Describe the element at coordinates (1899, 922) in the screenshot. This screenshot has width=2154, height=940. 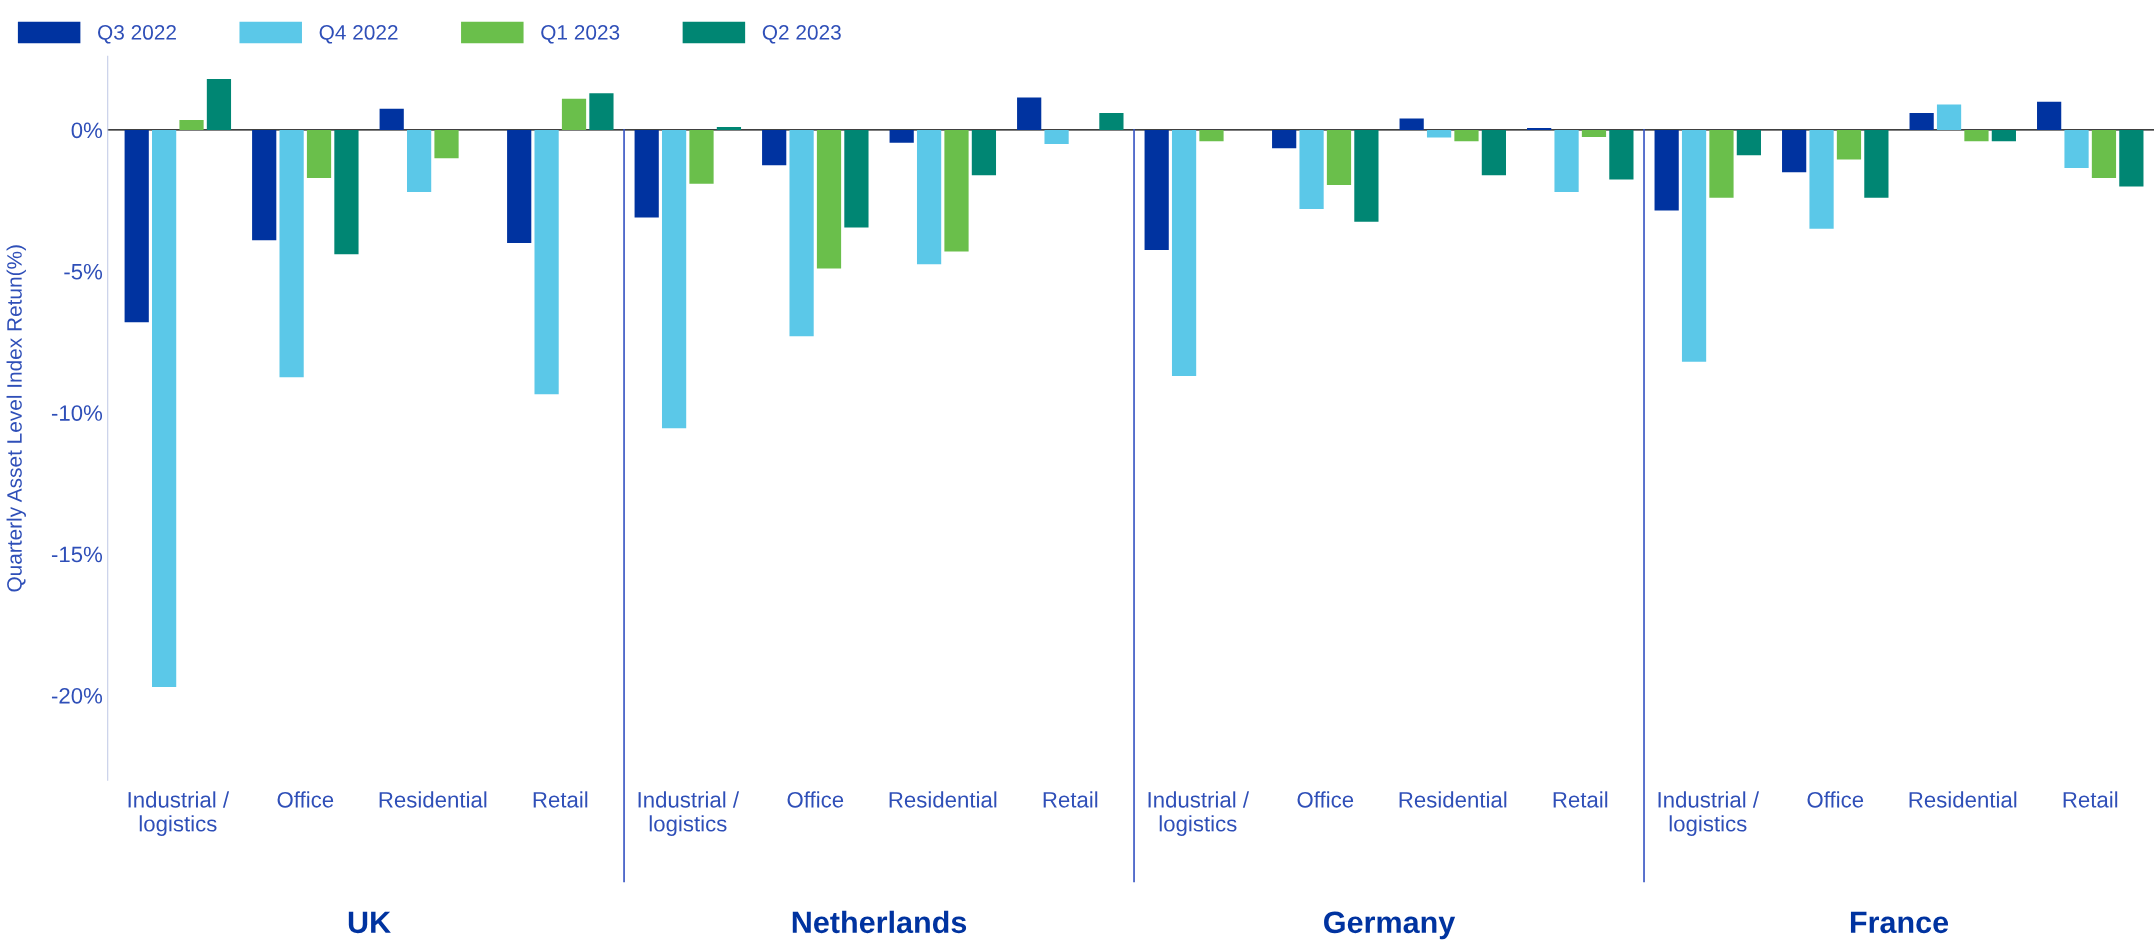
I see `text: France` at that location.